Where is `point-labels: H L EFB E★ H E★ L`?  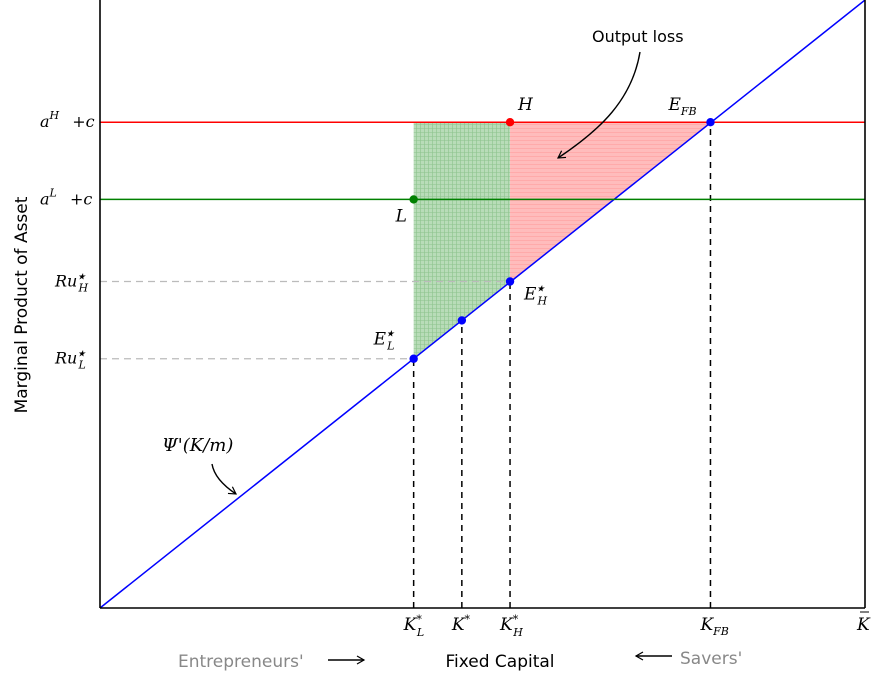
point-labels: H L EFB E★ H E★ L is located at coordinates (535, 224).